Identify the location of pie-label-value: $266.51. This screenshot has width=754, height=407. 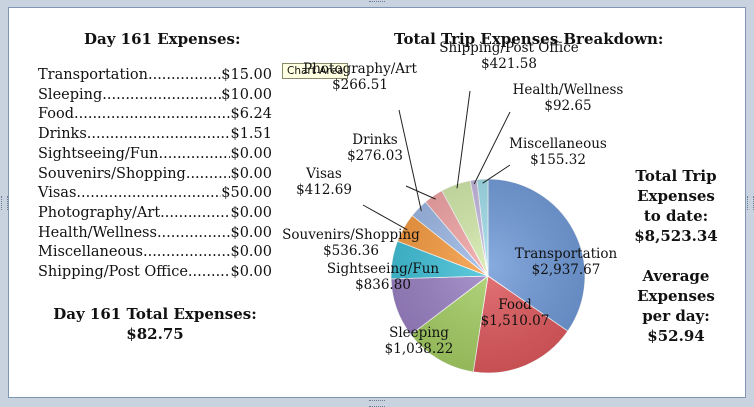
(360, 85).